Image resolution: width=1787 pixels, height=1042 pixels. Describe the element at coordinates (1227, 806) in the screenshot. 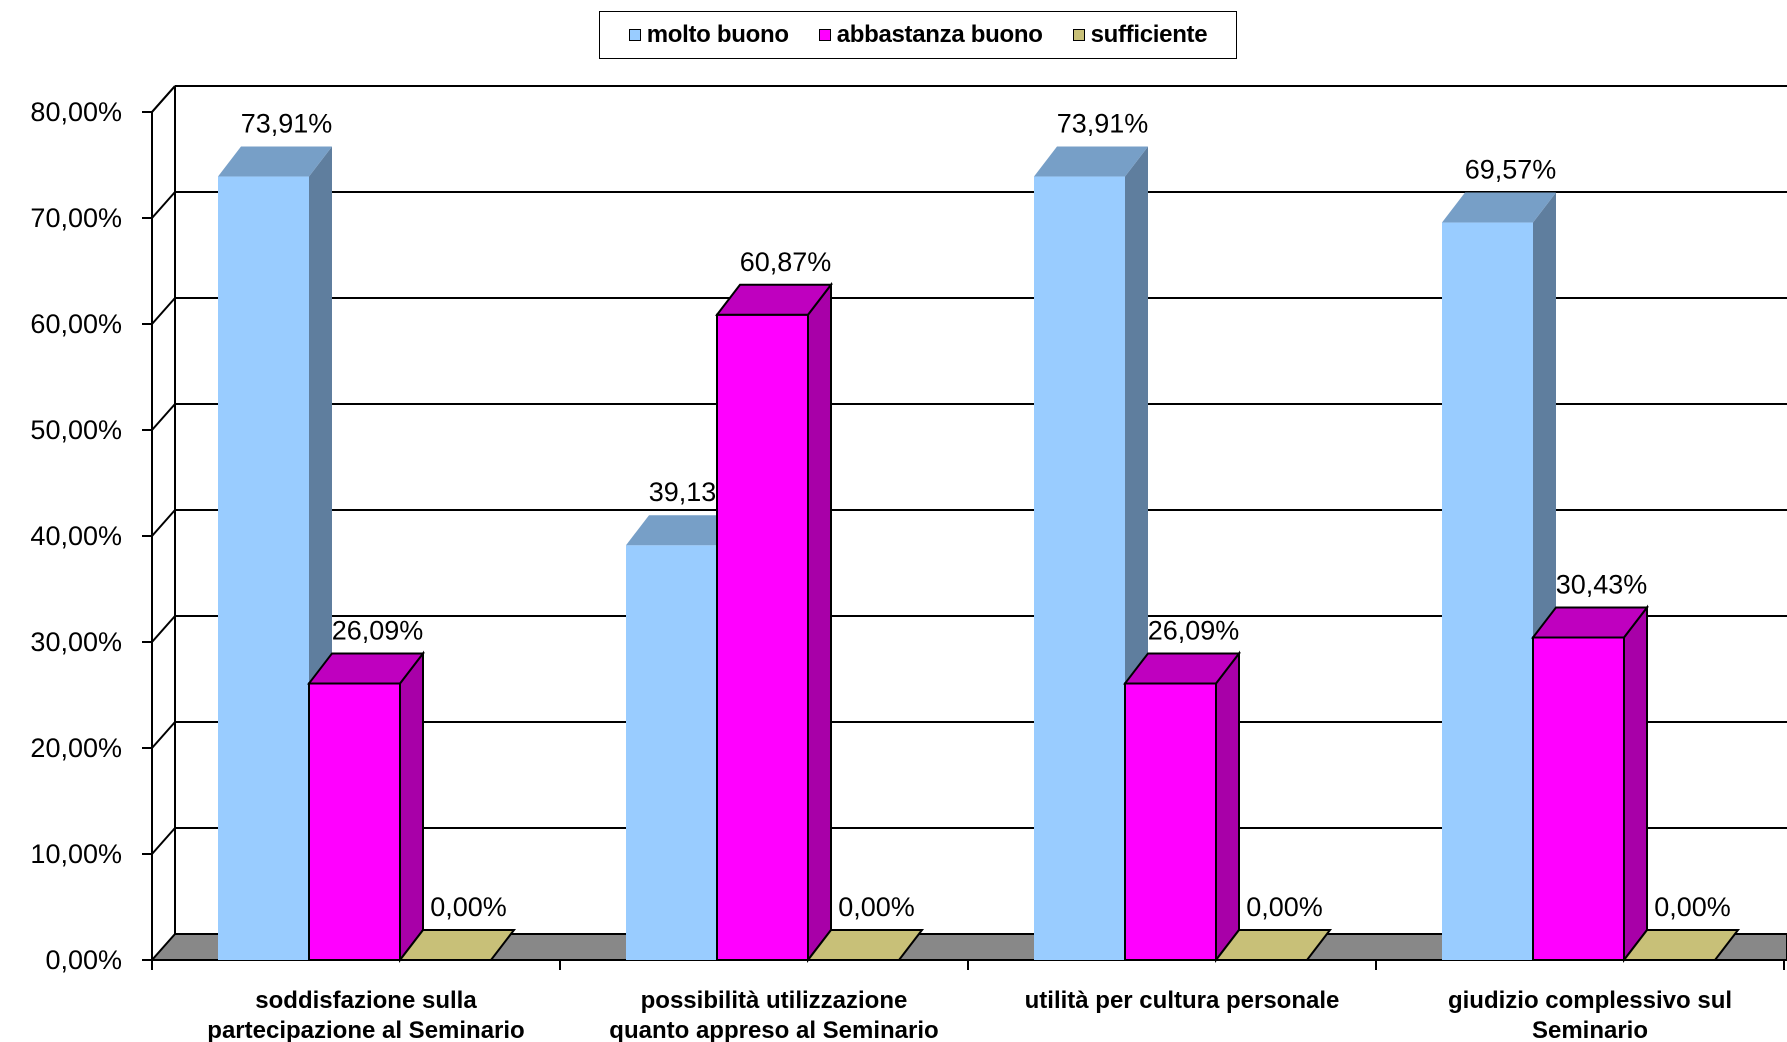

I see `bar-abbastanza-buono-2-side` at that location.